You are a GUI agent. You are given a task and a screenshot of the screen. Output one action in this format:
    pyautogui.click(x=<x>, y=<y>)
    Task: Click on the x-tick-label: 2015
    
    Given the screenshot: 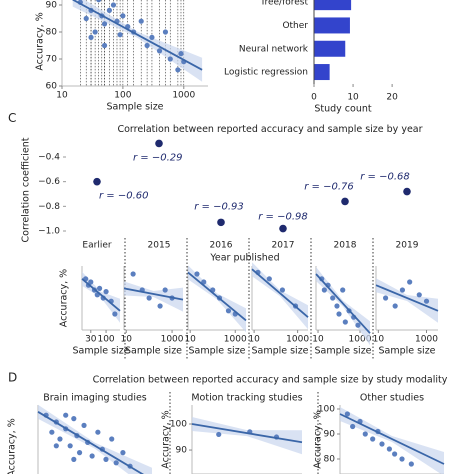 What is the action you would take?
    pyautogui.click(x=159, y=246)
    